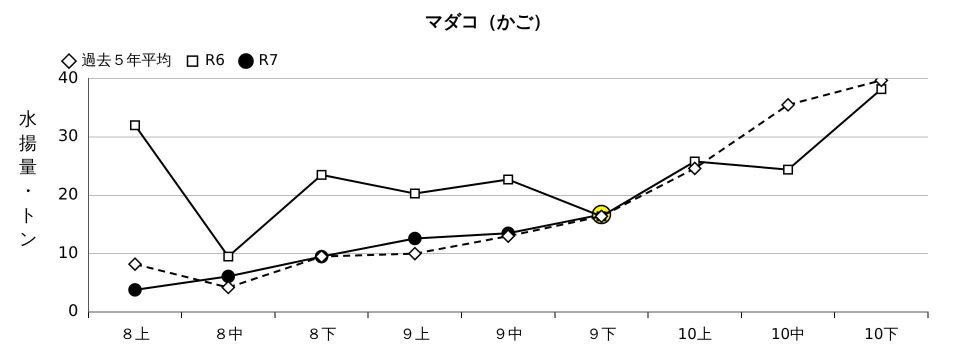 The image size is (960, 360). I want to click on x-tick-label: ９下, so click(601, 333).